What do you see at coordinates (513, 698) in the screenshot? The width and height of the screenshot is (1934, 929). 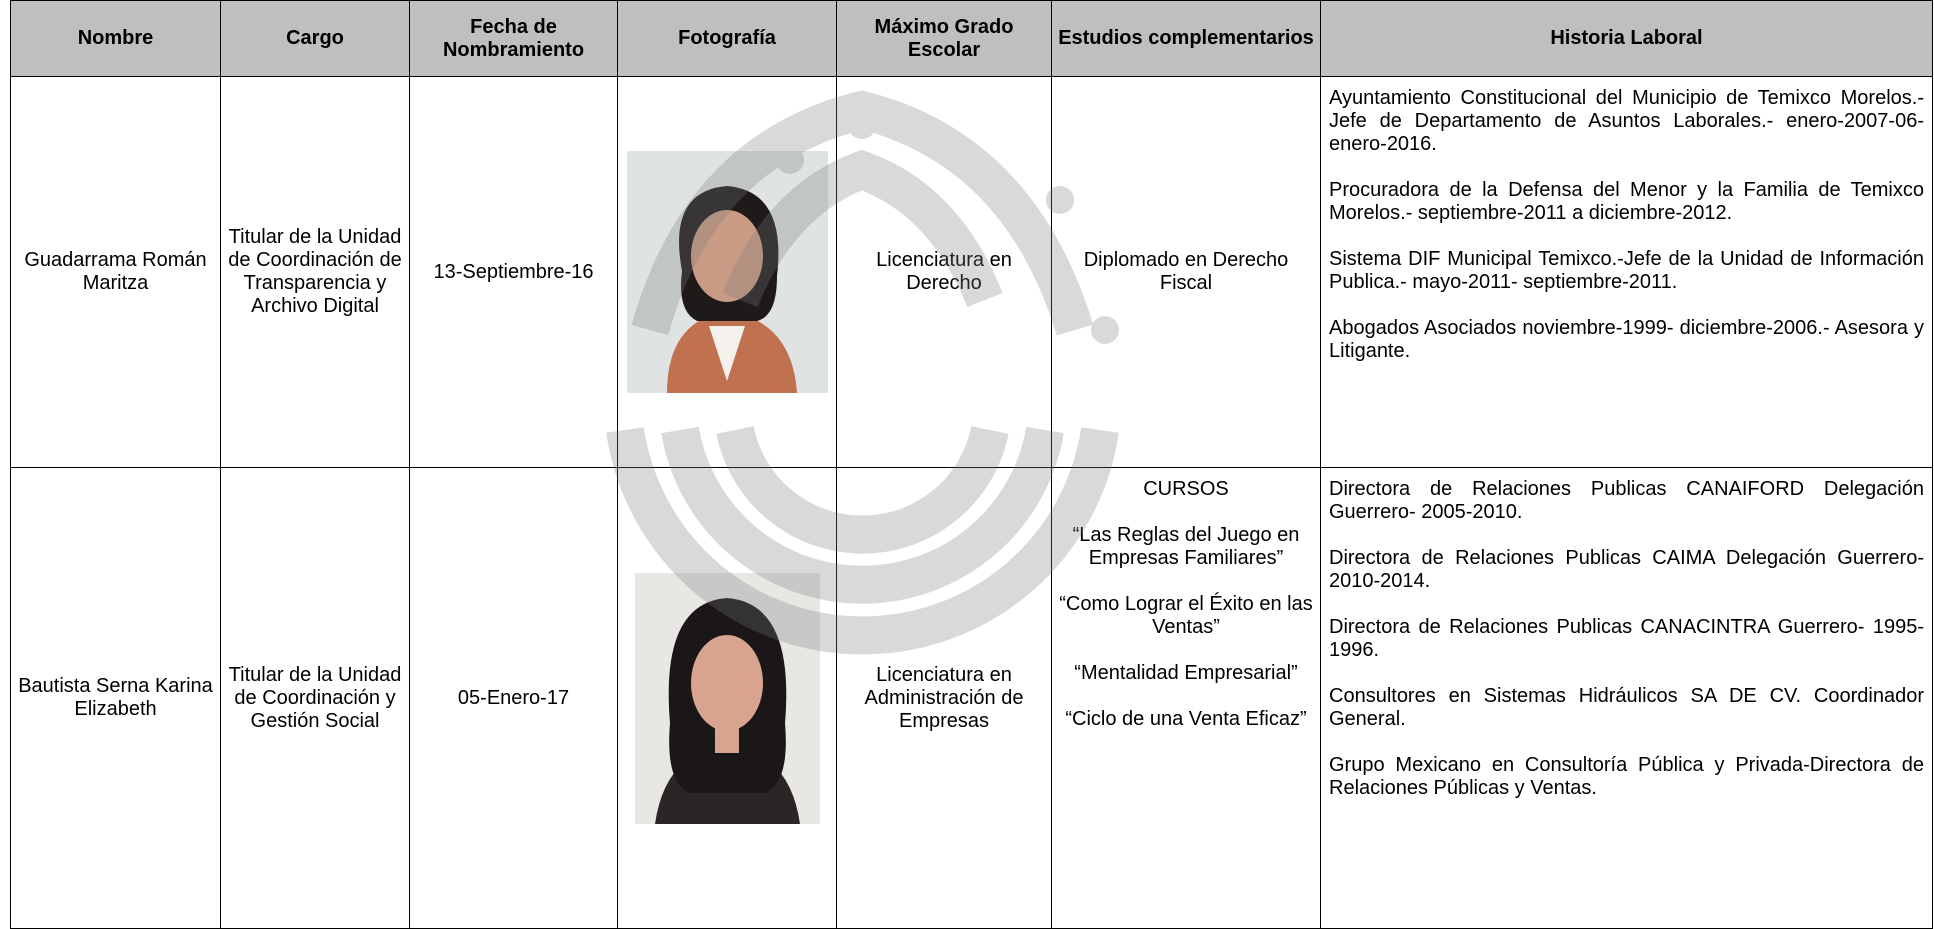 I see `date: 05-Enero-17` at bounding box center [513, 698].